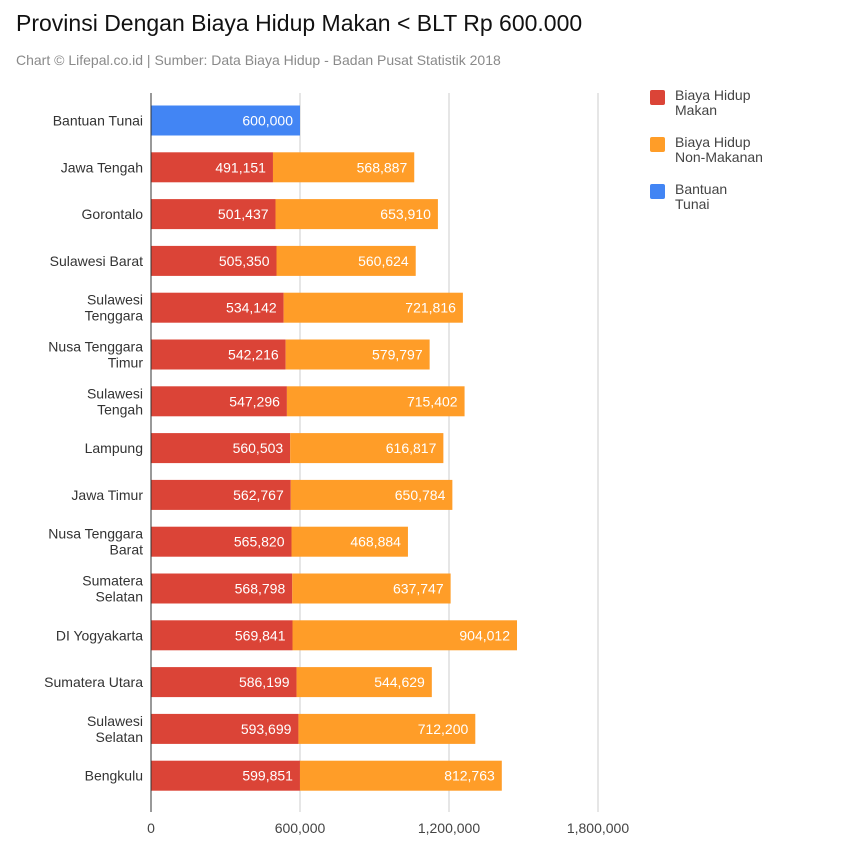 This screenshot has height=862, width=864. I want to click on bar-jawa-timur-biaya-hidup-makan, so click(221, 494).